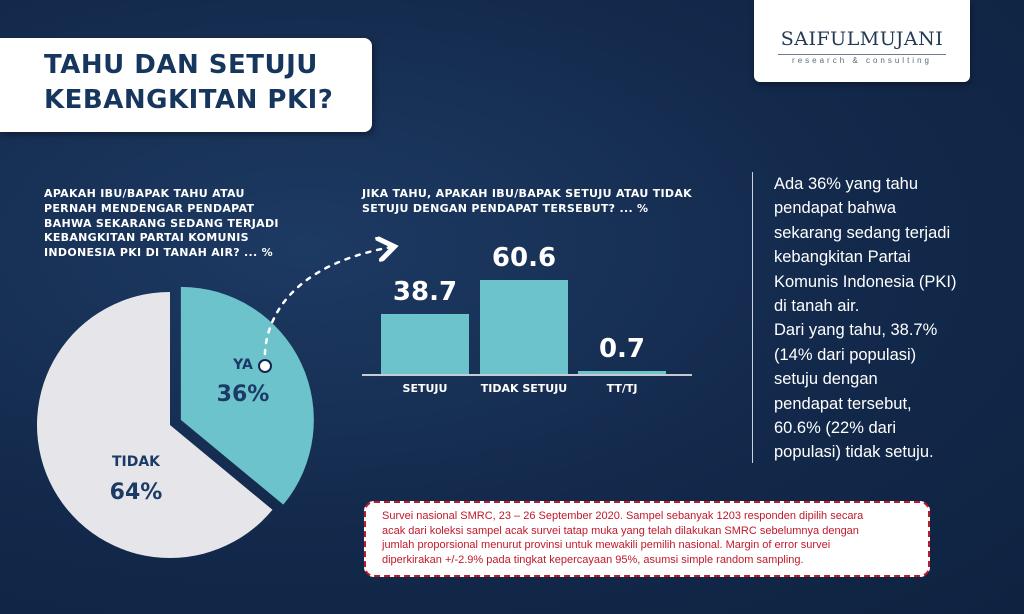  What do you see at coordinates (161, 223) in the screenshot?
I see `question-1-line: BAHWA SEKARANG SEDANG TERJADI` at bounding box center [161, 223].